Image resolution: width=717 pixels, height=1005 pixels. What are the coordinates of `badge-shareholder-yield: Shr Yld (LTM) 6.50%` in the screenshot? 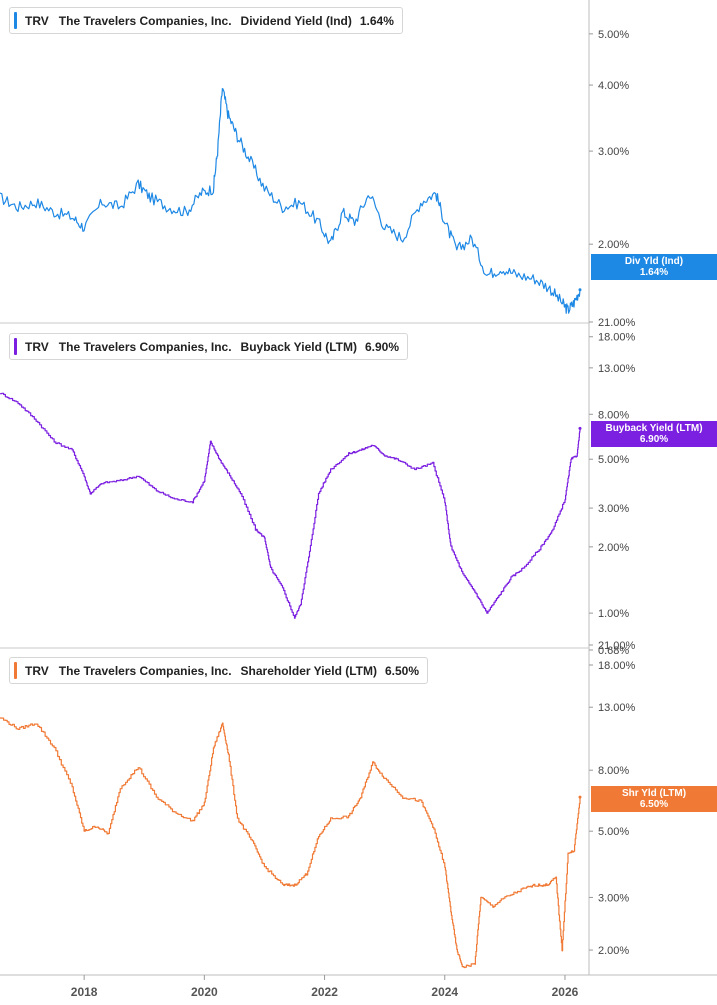 It's located at (654, 799).